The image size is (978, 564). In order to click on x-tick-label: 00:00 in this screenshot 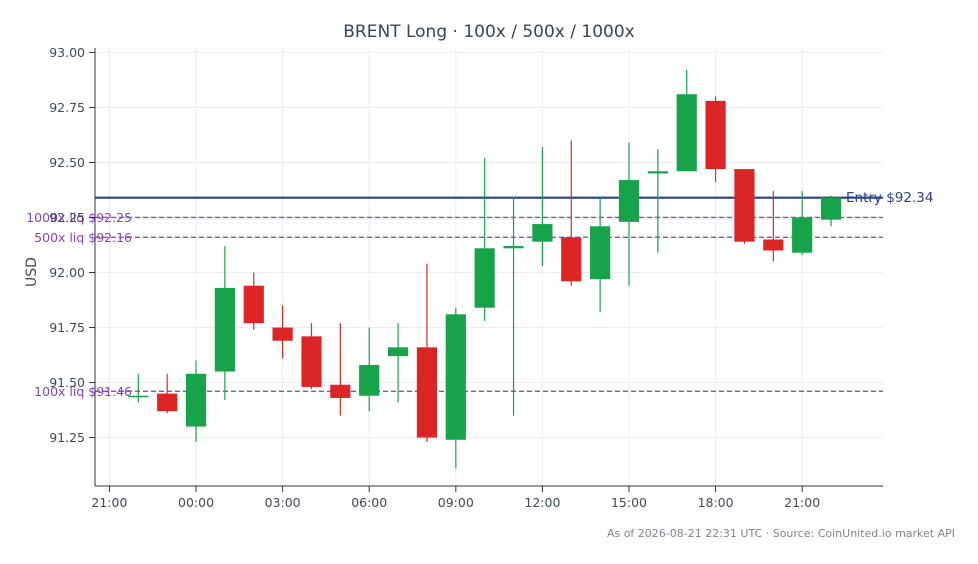, I will do `click(196, 502)`.